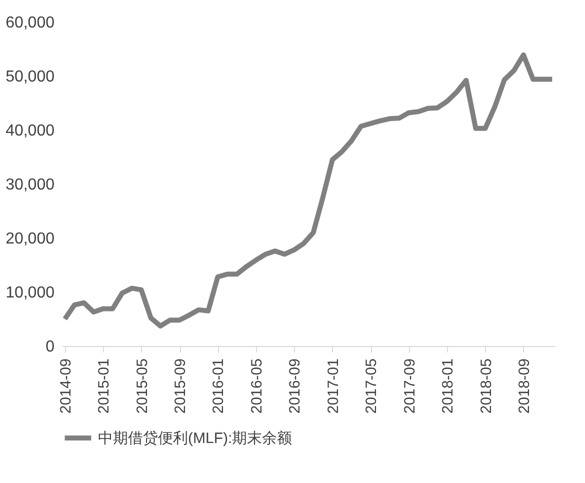 The image size is (585, 483). Describe the element at coordinates (257, 386) in the screenshot. I see `x-tick-label: 2016-05` at that location.